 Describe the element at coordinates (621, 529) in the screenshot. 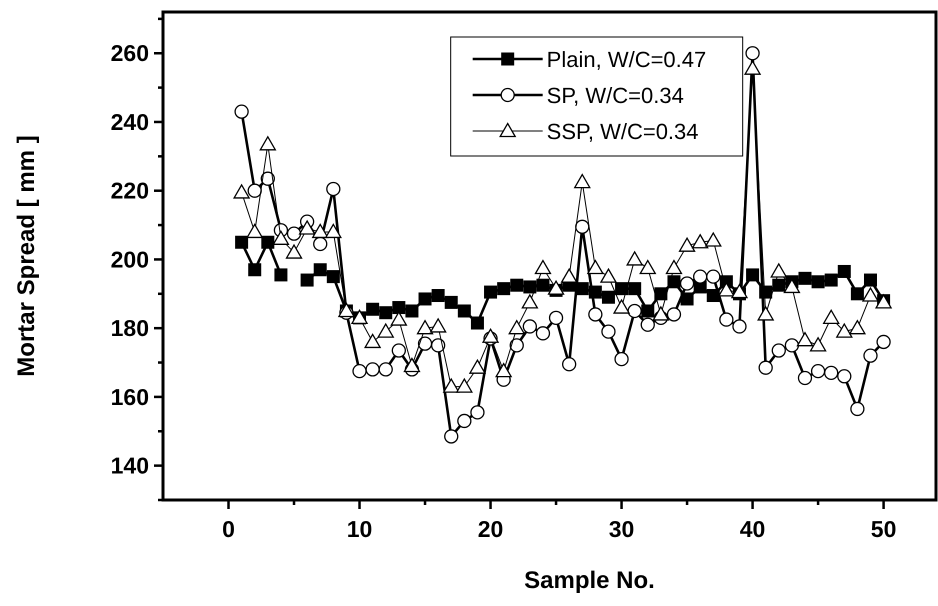

I see `x-tick-label: 30` at that location.